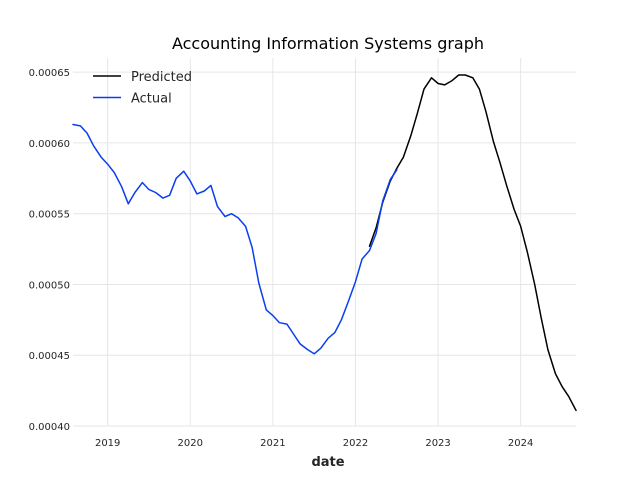  I want to click on x-tick-label: 2021, so click(272, 443).